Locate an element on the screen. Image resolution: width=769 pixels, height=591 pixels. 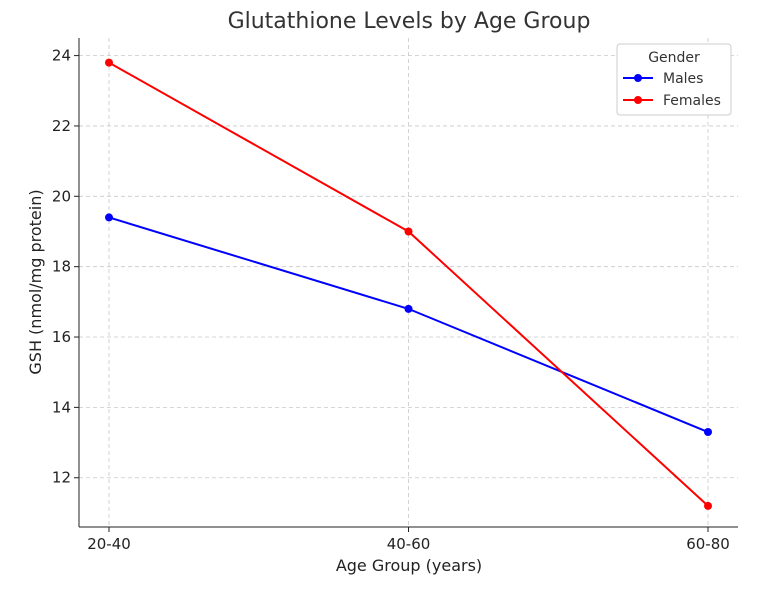
y-tick-label: 14 is located at coordinates (61, 407).